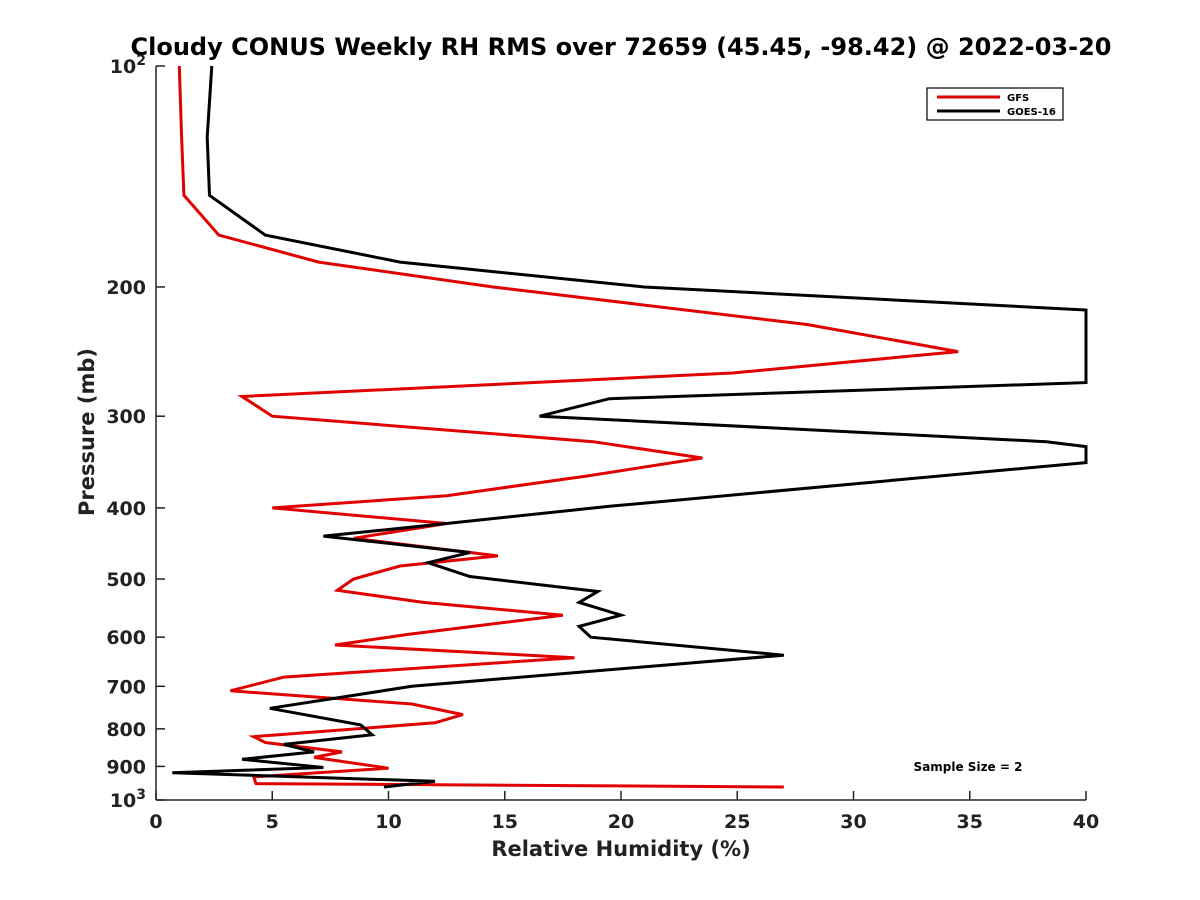 The image size is (1200, 900). I want to click on legend-label: GOES-16, so click(1031, 112).